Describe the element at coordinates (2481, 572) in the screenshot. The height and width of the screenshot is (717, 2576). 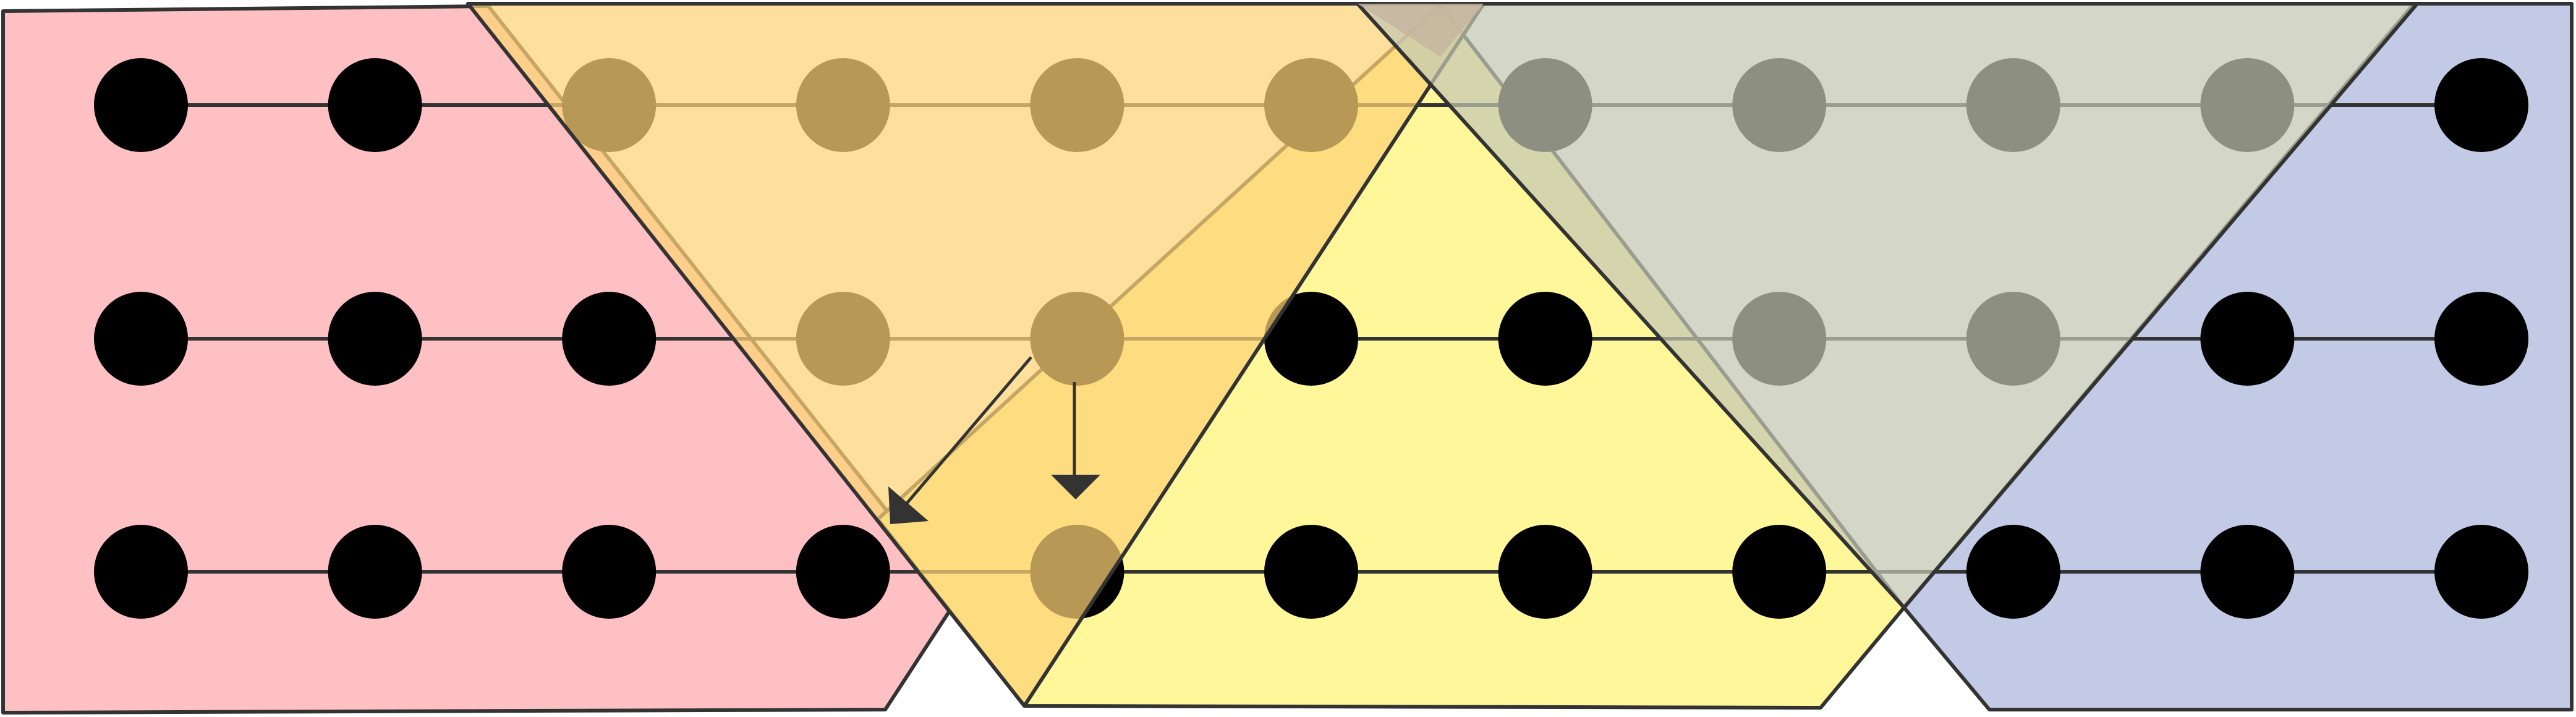
I see `node-r3-c11` at that location.